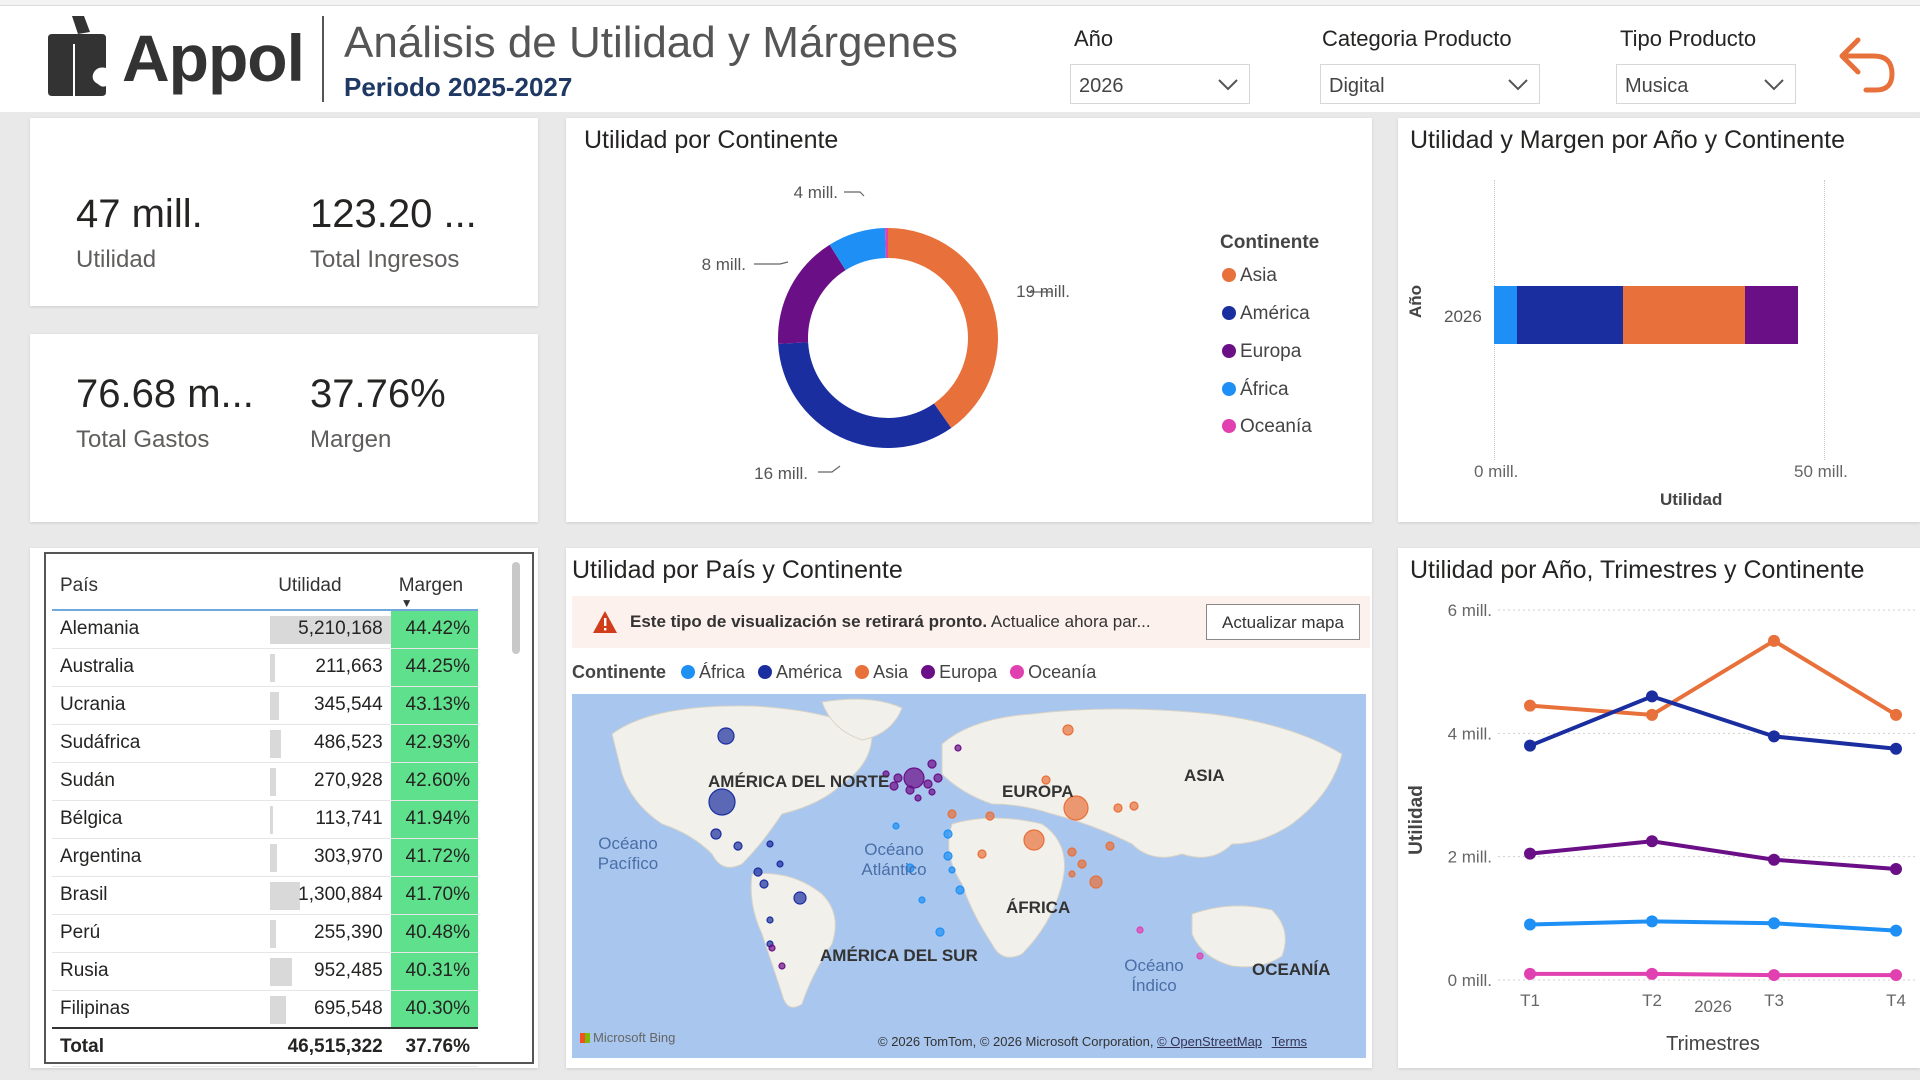 The height and width of the screenshot is (1080, 1920). Describe the element at coordinates (1266, 314) in the screenshot. I see `donut-legend-america: América` at that location.